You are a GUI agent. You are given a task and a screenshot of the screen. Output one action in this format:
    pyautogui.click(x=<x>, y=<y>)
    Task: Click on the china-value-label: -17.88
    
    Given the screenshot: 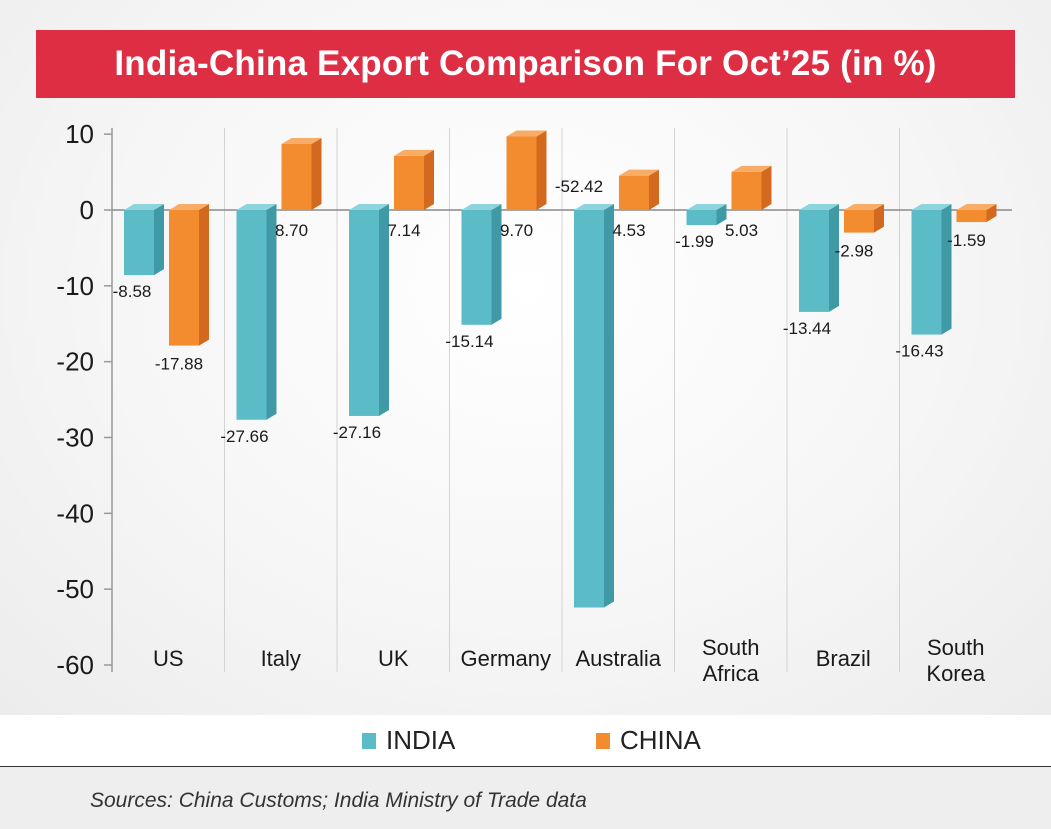 What is the action you would take?
    pyautogui.click(x=179, y=364)
    